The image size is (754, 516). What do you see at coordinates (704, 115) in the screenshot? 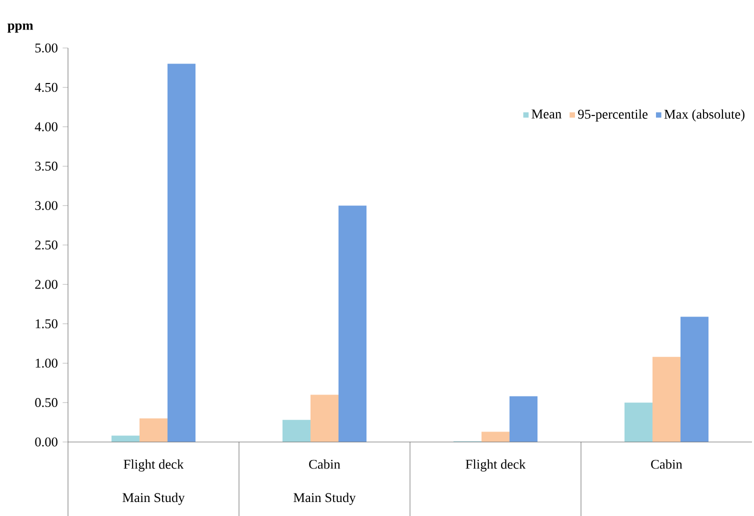
I see `legend-label: Max (absolute)` at bounding box center [704, 115].